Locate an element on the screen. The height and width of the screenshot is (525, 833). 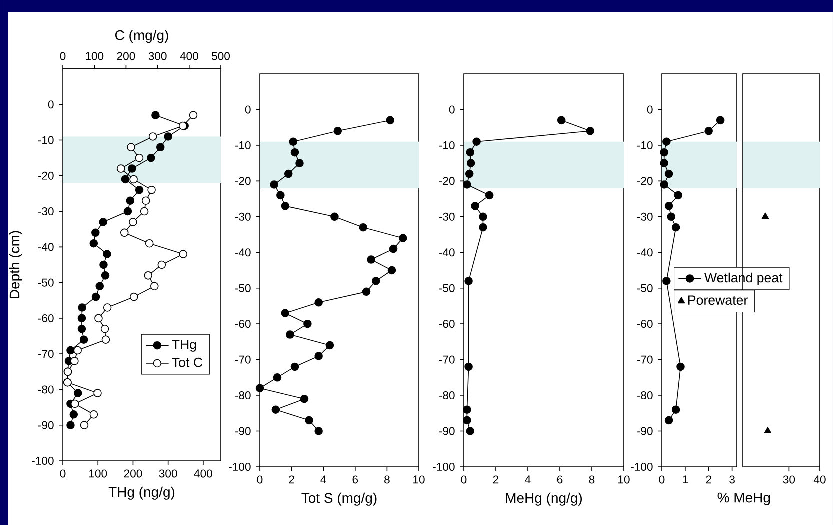
x2-tick-label: 200 is located at coordinates (126, 56).